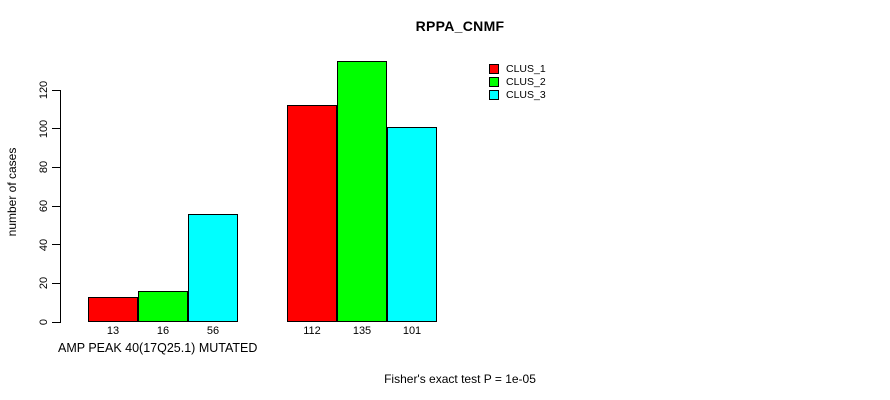 Image resolution: width=890 pixels, height=400 pixels. Describe the element at coordinates (44, 128) in the screenshot. I see `y-tick-label-100: 100` at that location.